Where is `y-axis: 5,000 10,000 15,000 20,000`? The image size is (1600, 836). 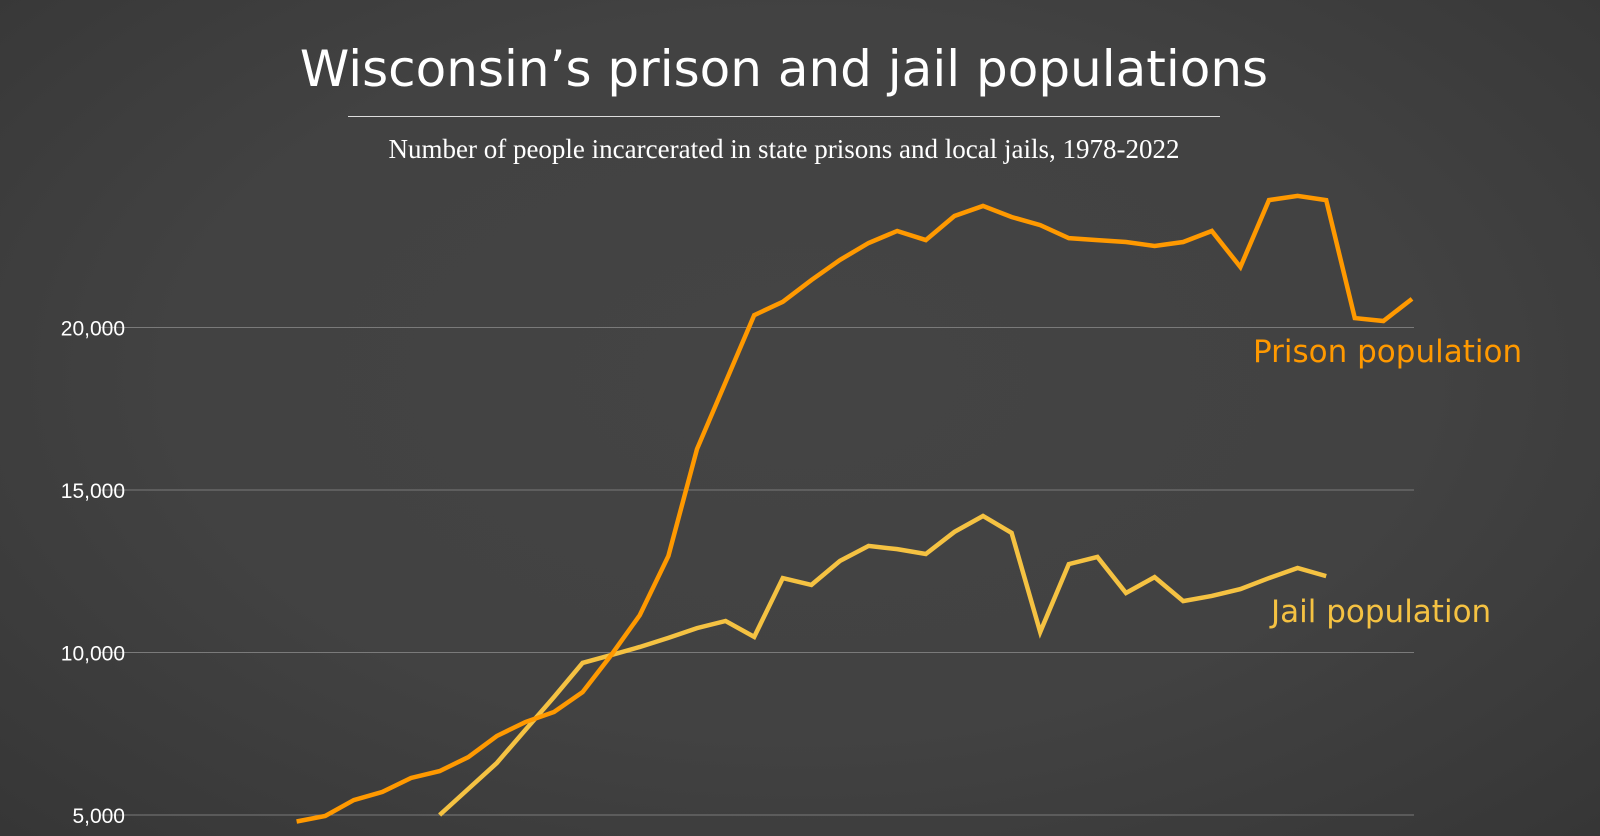
y-axis: 5,000 10,000 15,000 20,000 is located at coordinates (93, 573).